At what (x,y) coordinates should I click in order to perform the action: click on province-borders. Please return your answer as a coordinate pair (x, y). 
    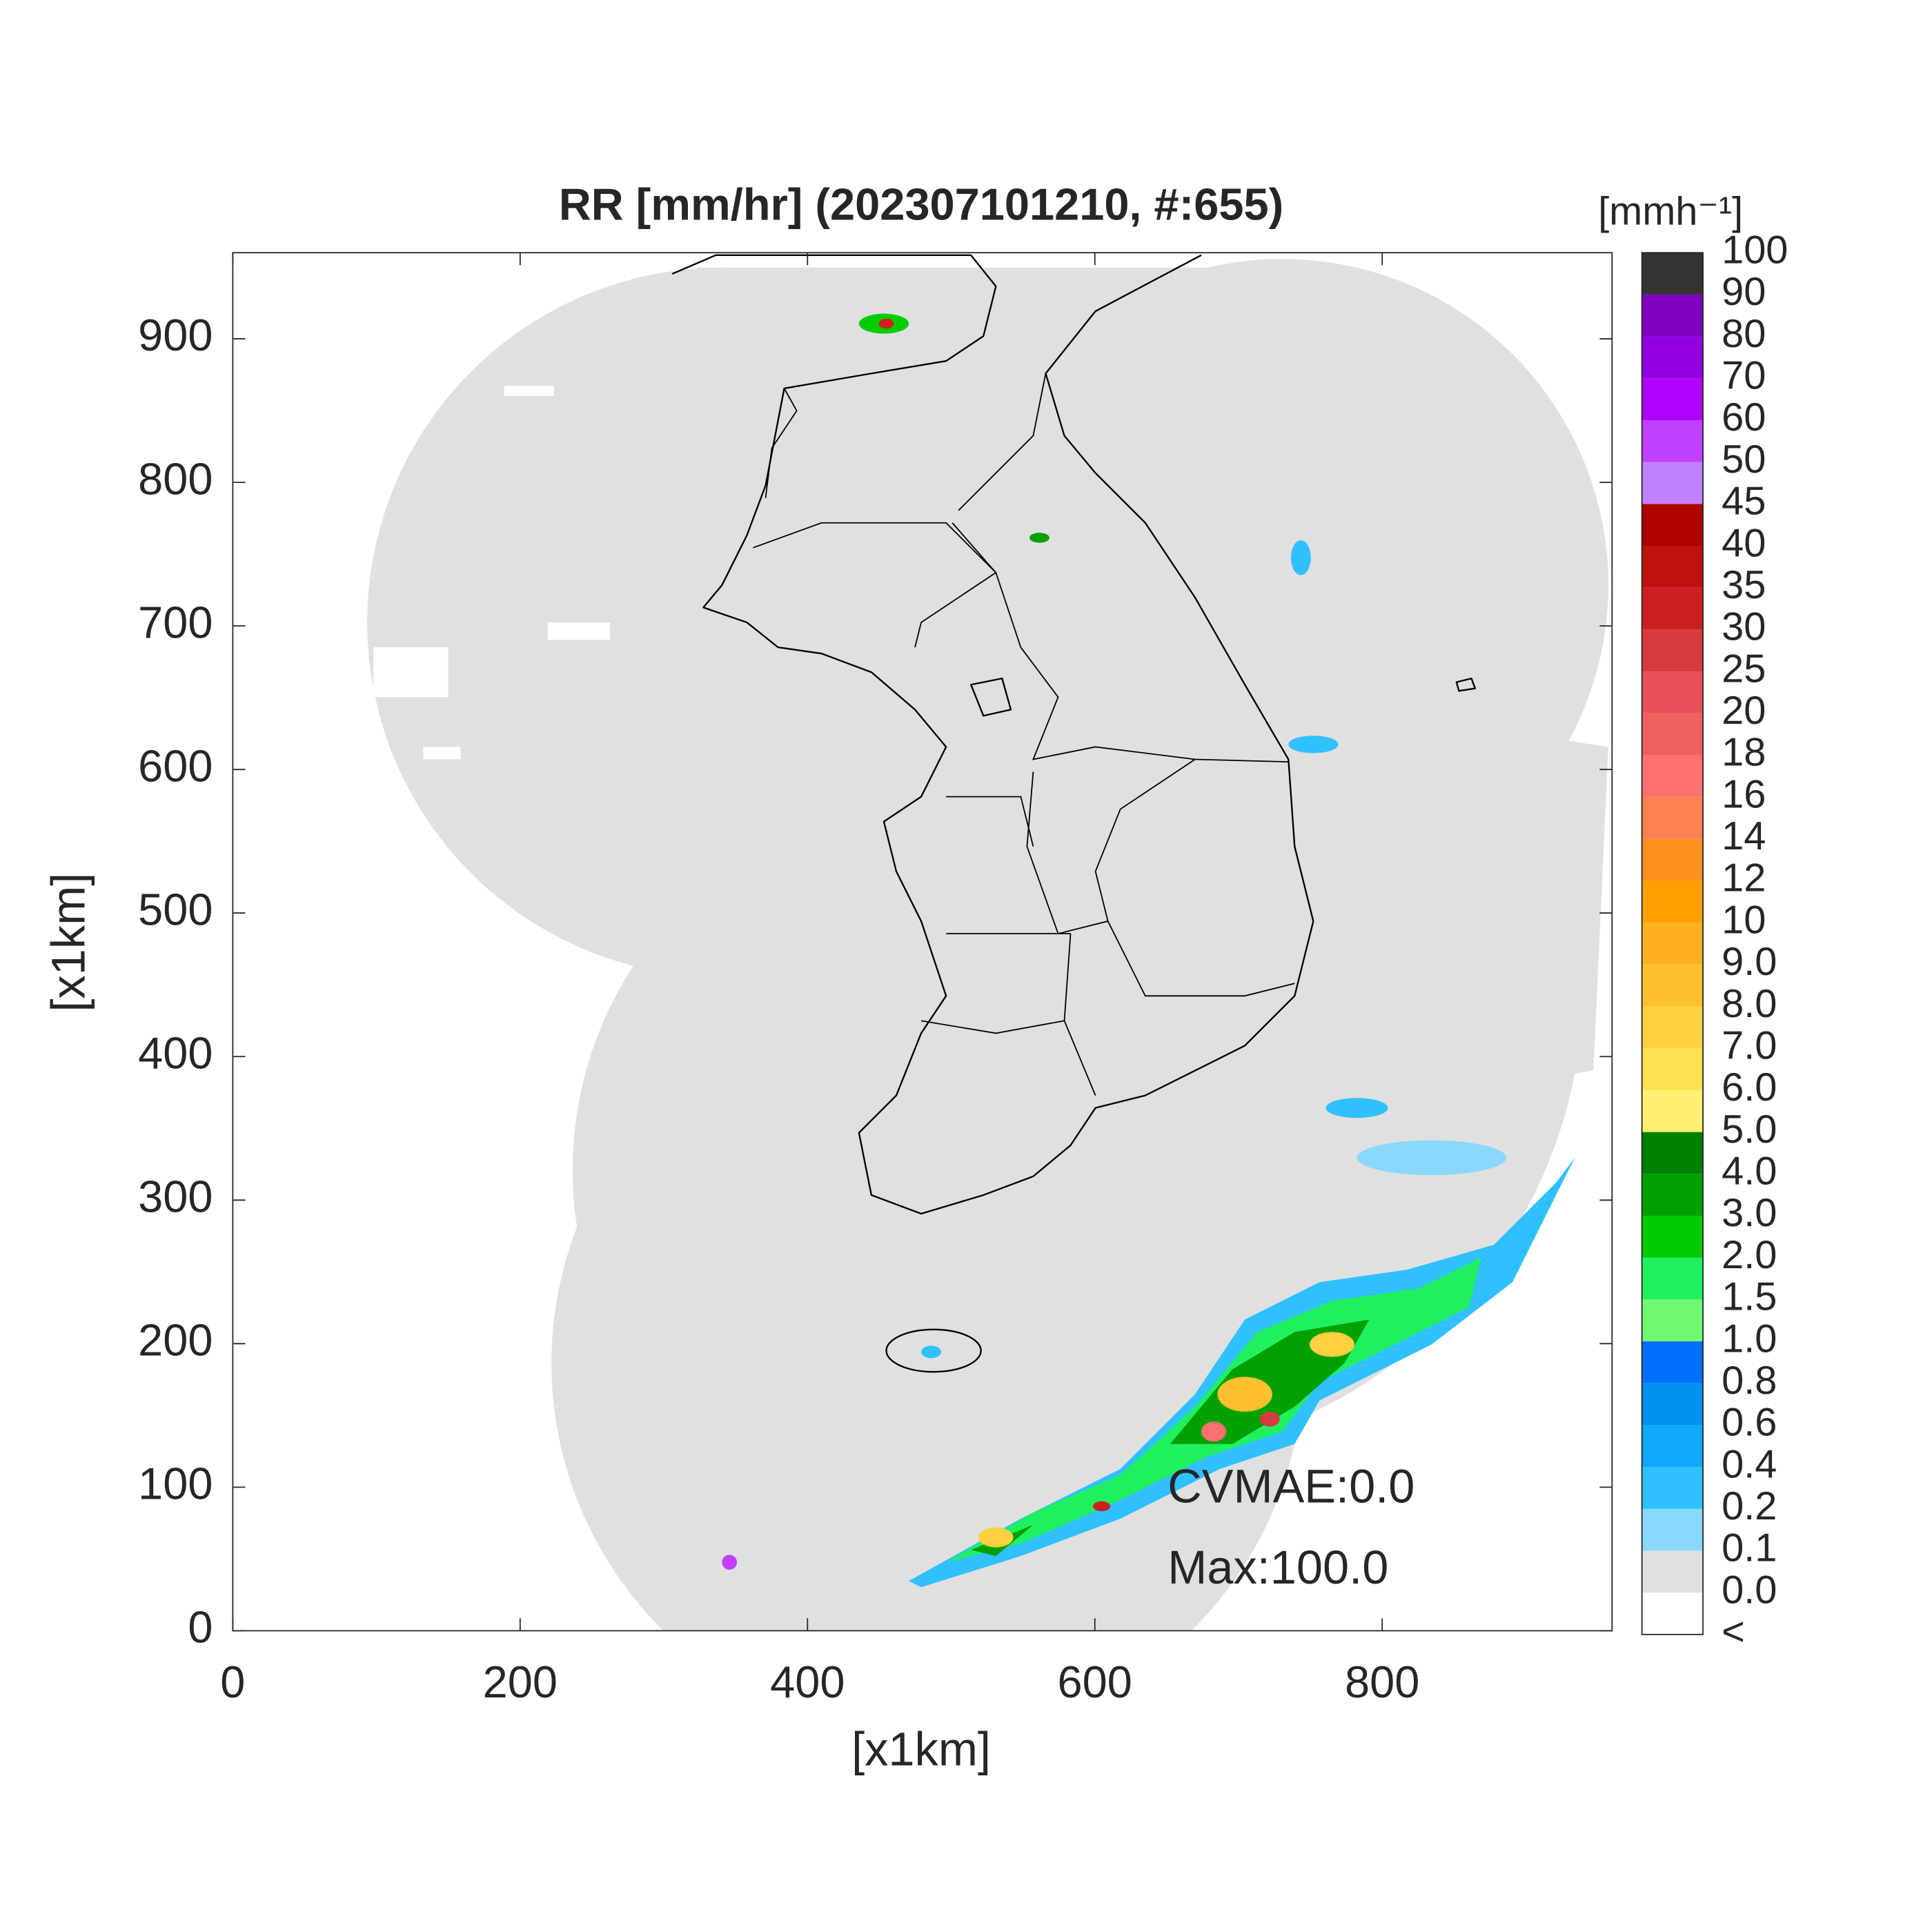
    Looking at the image, I should click on (1024, 734).